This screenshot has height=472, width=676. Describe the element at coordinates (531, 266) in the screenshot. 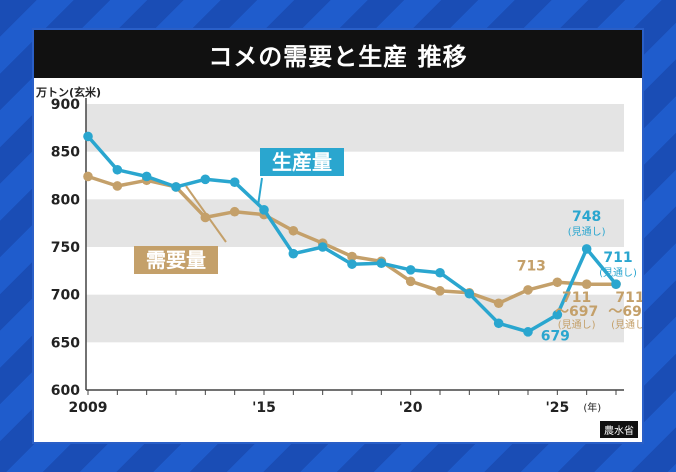

I see `data-label: 713` at that location.